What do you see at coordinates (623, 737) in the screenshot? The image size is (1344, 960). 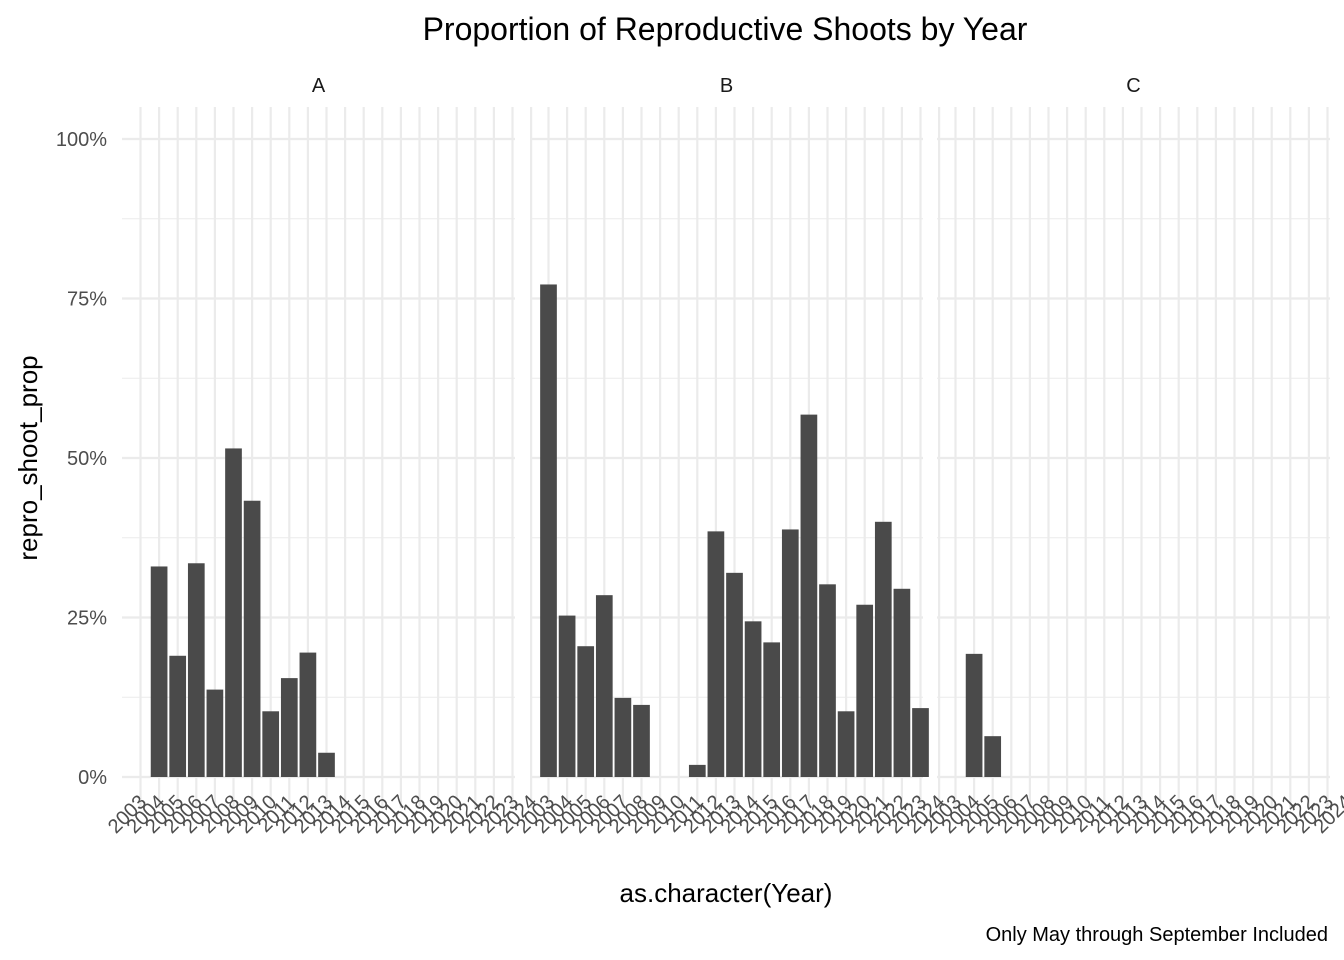 I see `bar-b-2007` at bounding box center [623, 737].